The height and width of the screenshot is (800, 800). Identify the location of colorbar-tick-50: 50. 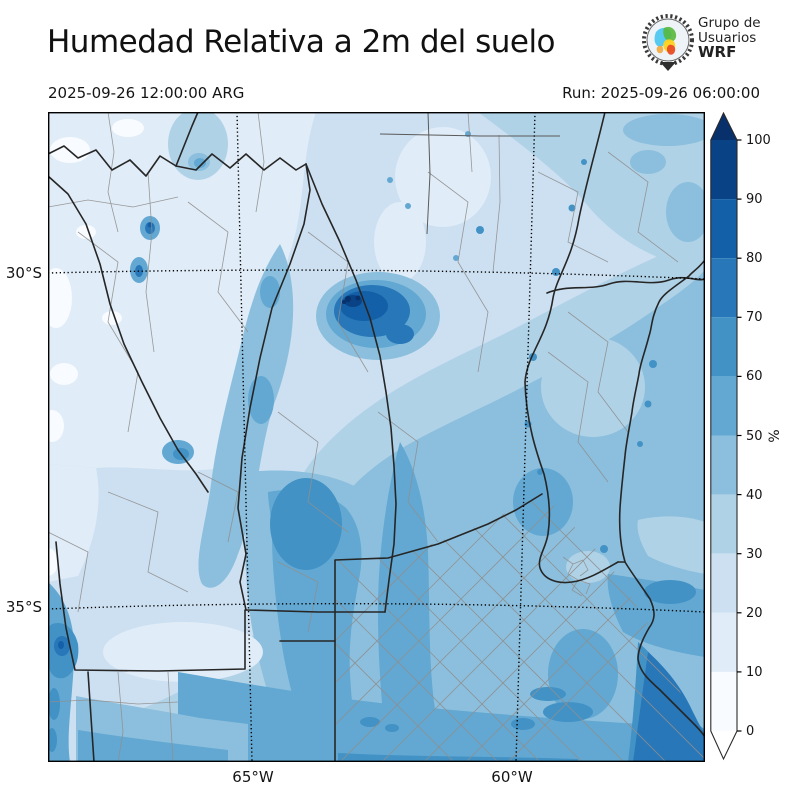
(754, 436).